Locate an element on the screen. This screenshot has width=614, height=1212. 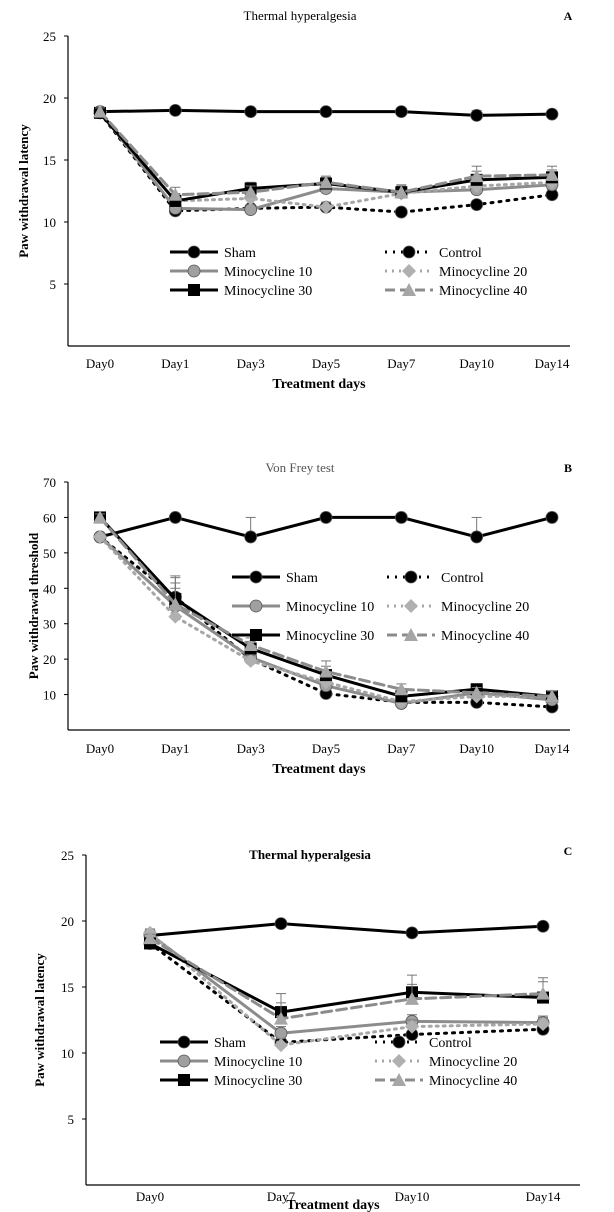
y-tick-label: 50 is located at coordinates (49, 553).